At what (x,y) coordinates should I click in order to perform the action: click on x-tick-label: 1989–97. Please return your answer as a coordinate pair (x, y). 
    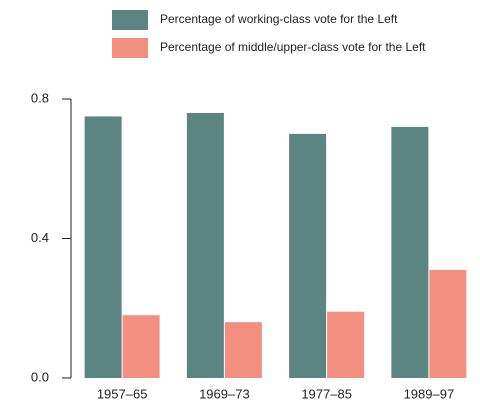
    Looking at the image, I should click on (429, 393).